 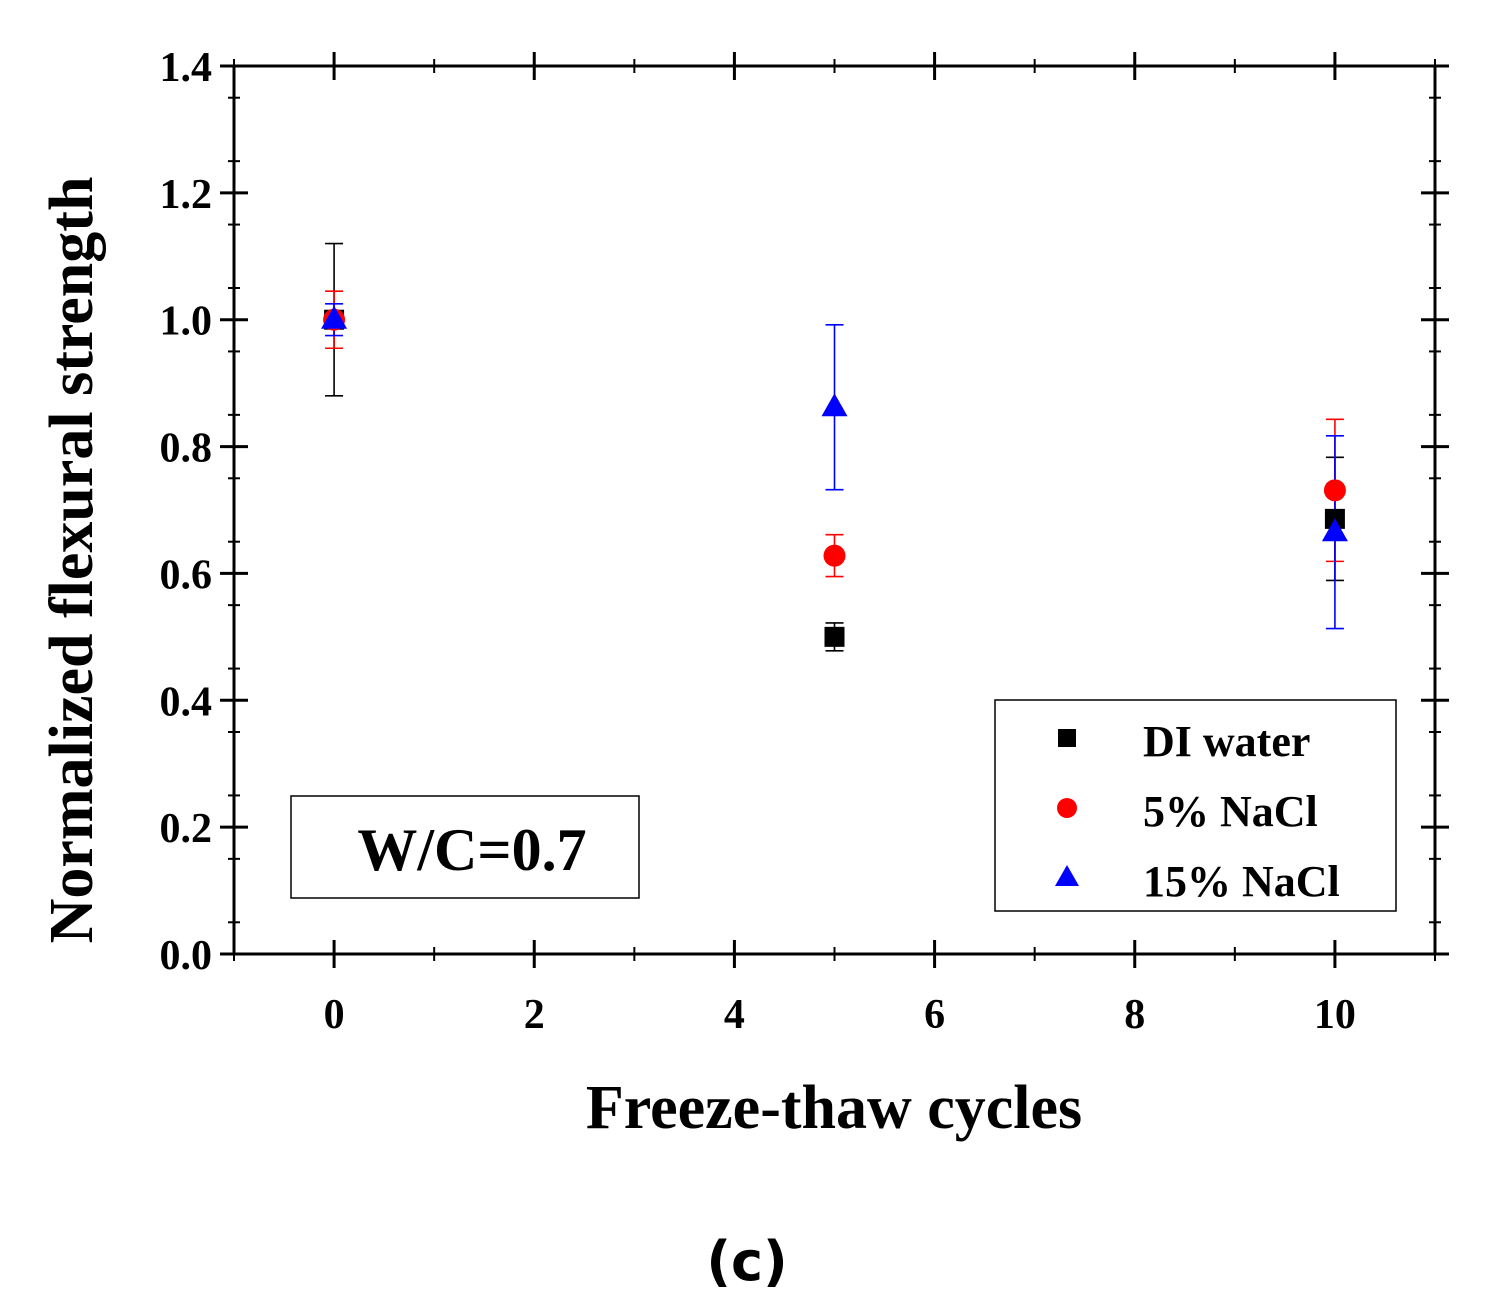 I want to click on annotation-box: W/C=0.7, so click(x=465, y=847).